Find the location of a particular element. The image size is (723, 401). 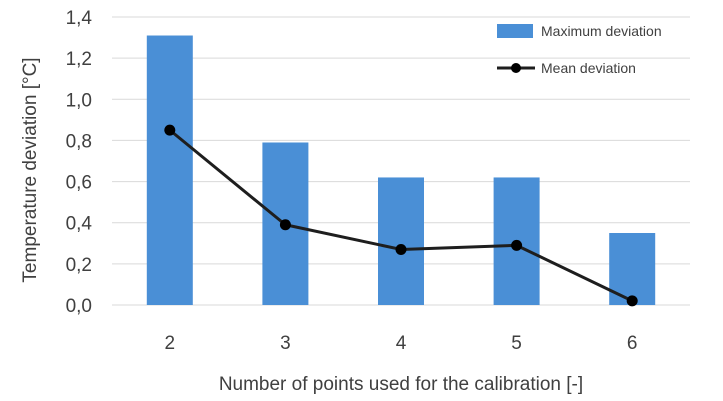

y-tick-label: 1,4 is located at coordinates (79, 18).